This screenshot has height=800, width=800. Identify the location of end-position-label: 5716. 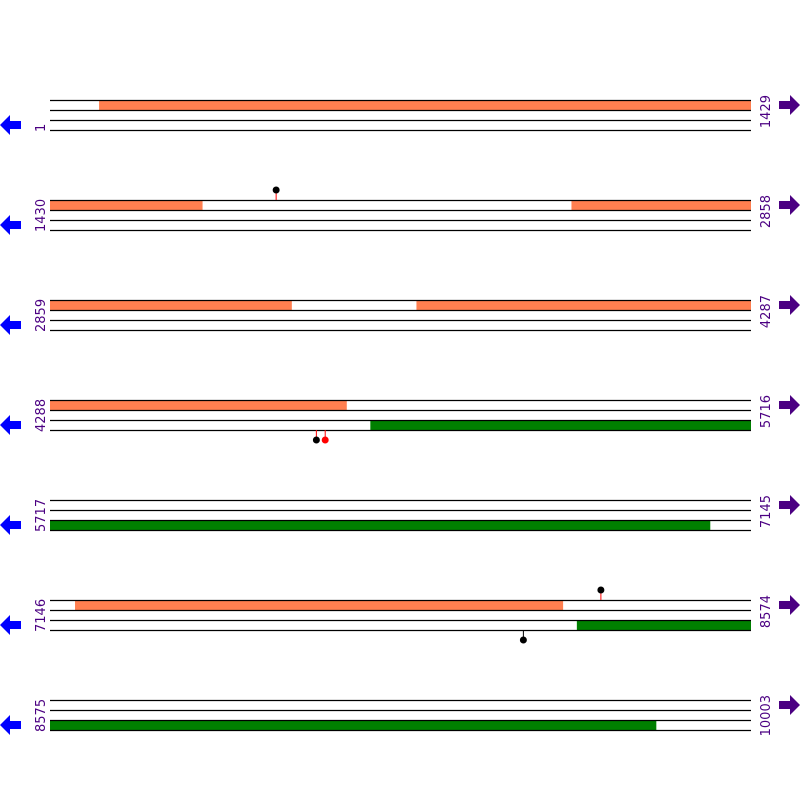
(766, 411).